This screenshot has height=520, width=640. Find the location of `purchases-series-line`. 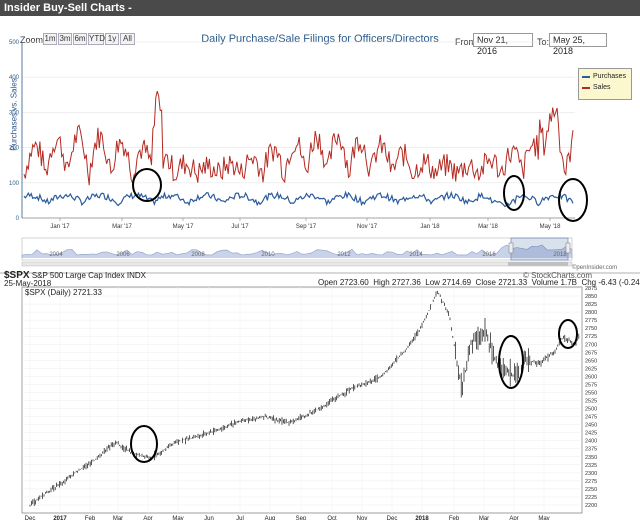

purchases-series-line is located at coordinates (298, 199).